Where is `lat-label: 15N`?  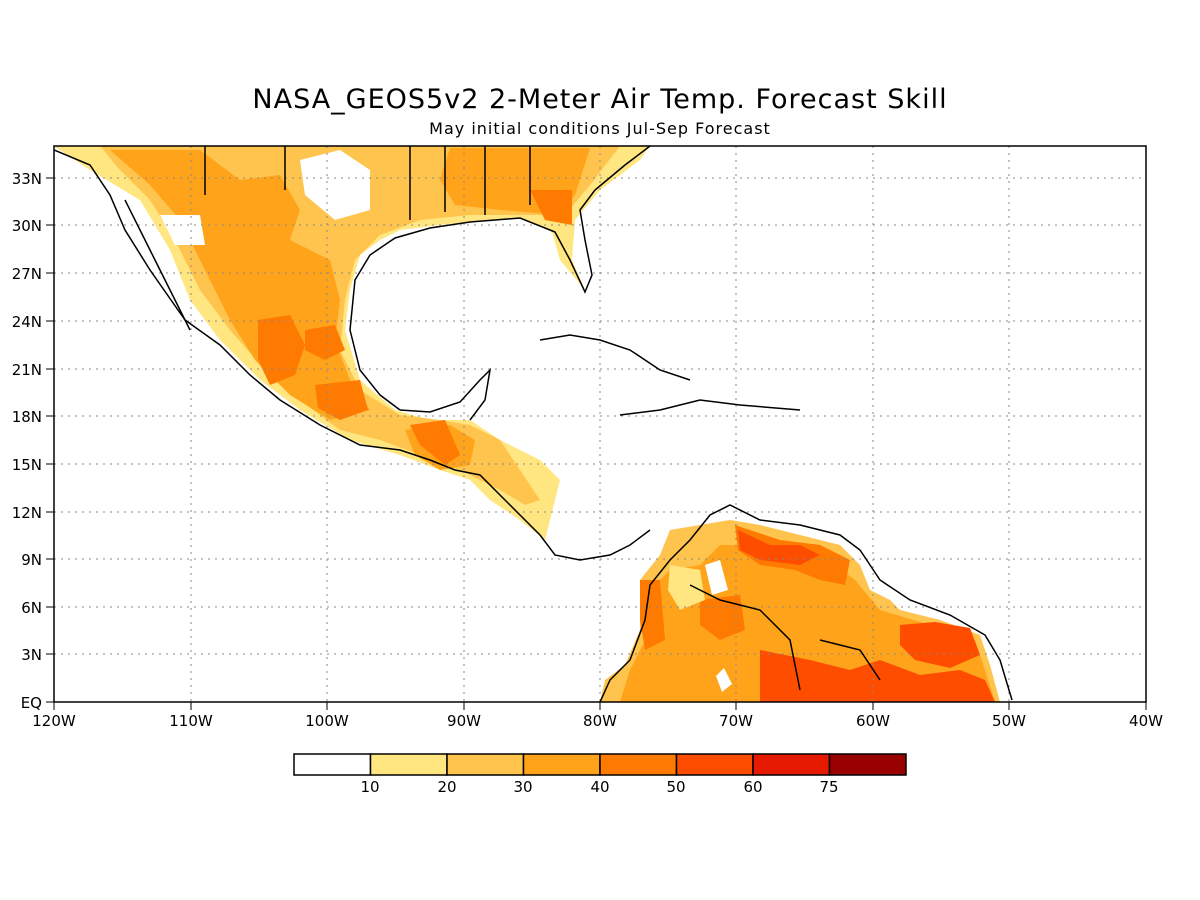
lat-label: 15N is located at coordinates (27, 465).